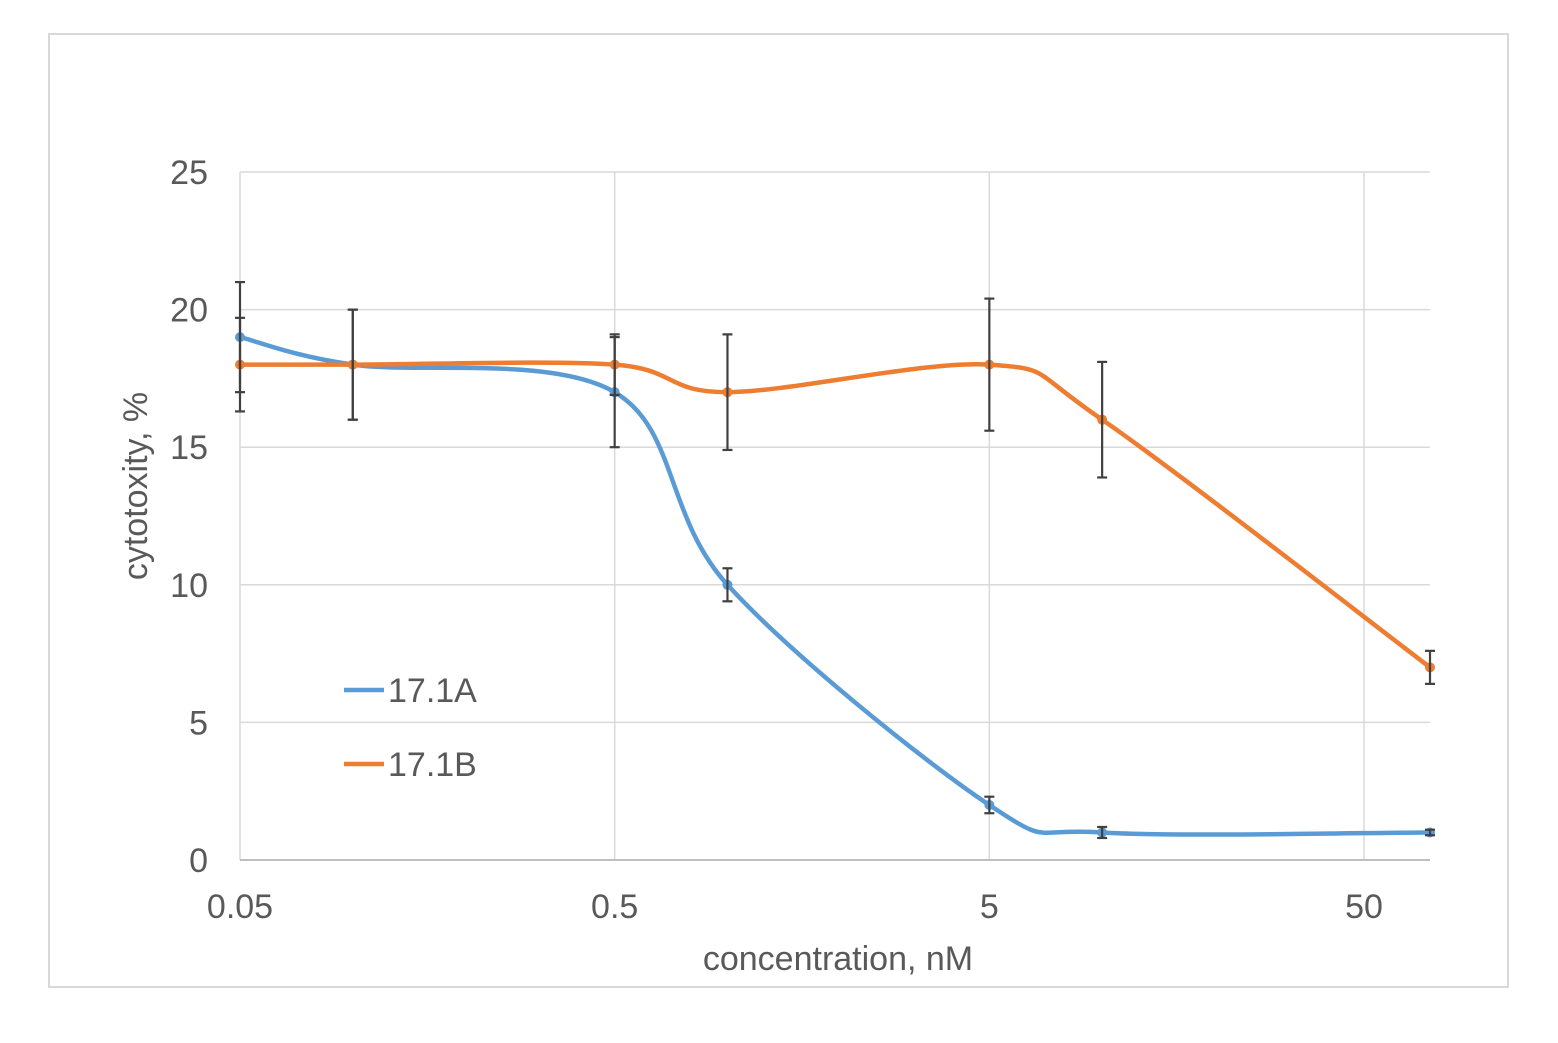 The width and height of the screenshot is (1558, 1043). Describe the element at coordinates (189, 173) in the screenshot. I see `y-tick-label: 25` at that location.